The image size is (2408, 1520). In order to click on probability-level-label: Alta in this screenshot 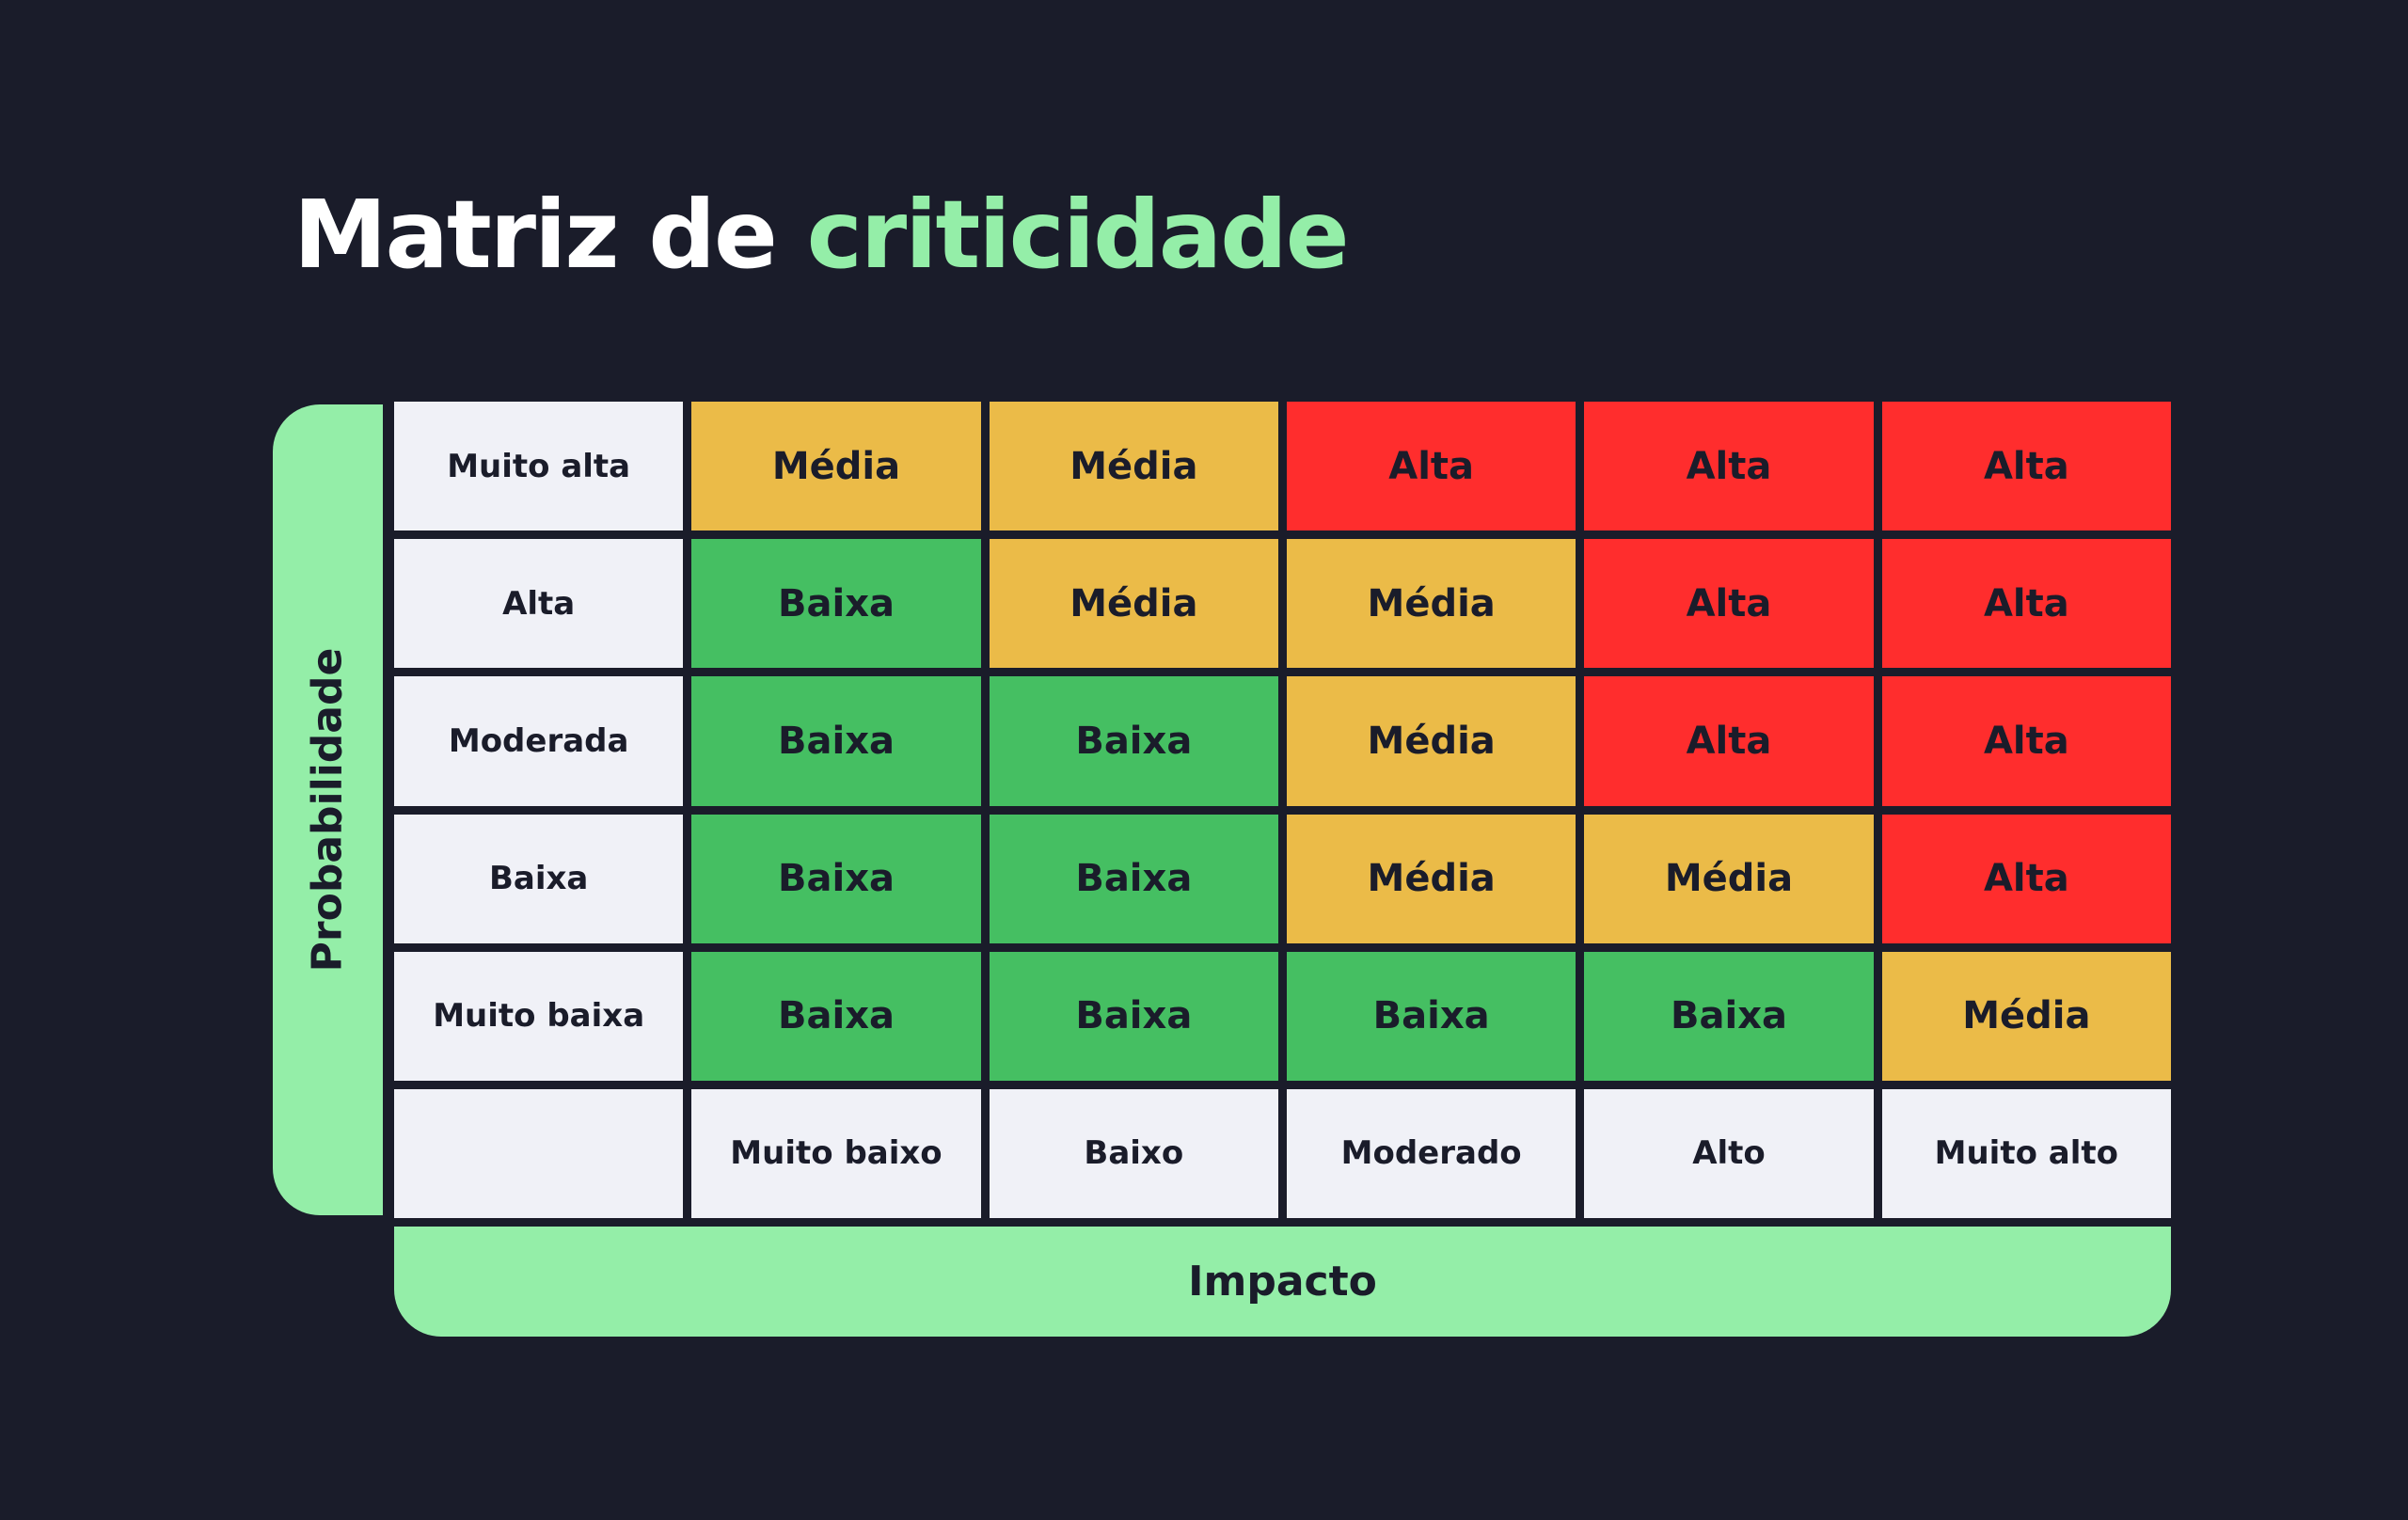, I will do `click(539, 604)`.